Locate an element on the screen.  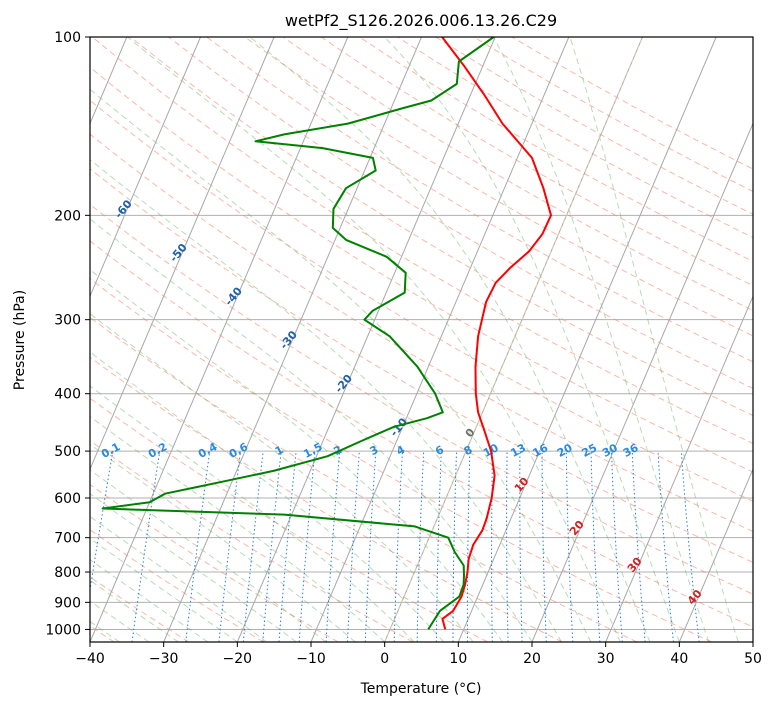
x-tick-label: −20 is located at coordinates (238, 659).